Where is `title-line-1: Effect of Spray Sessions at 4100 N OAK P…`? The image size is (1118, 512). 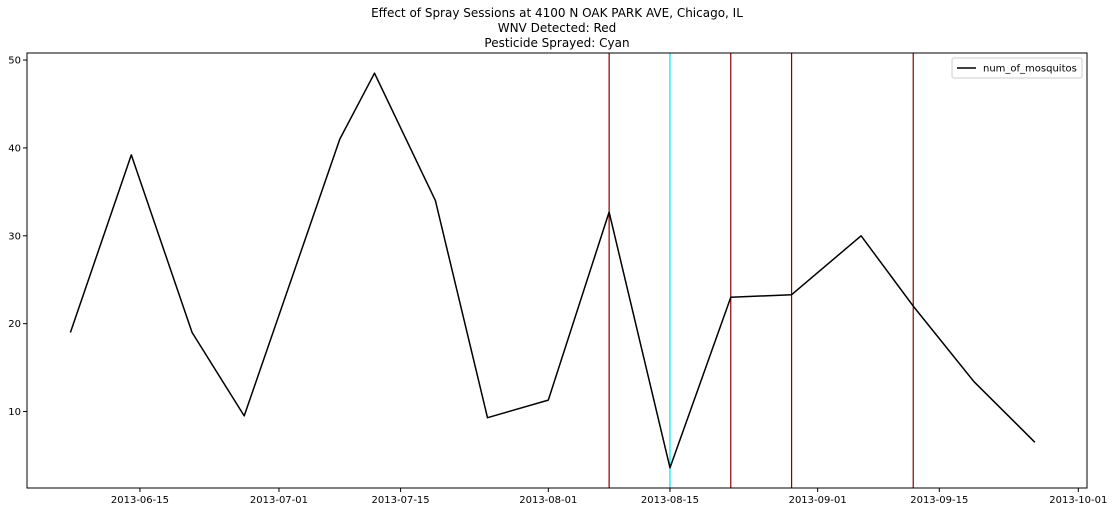 title-line-1: Effect of Spray Sessions at 4100 N OAK P… is located at coordinates (557, 13).